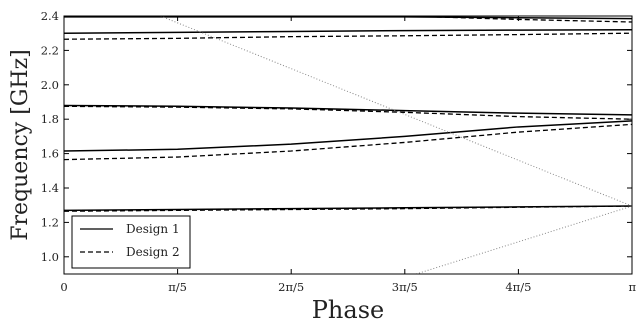 The width and height of the screenshot is (637, 323). What do you see at coordinates (20, 145) in the screenshot?
I see `y-axis-title: Frequency [GHz]` at bounding box center [20, 145].